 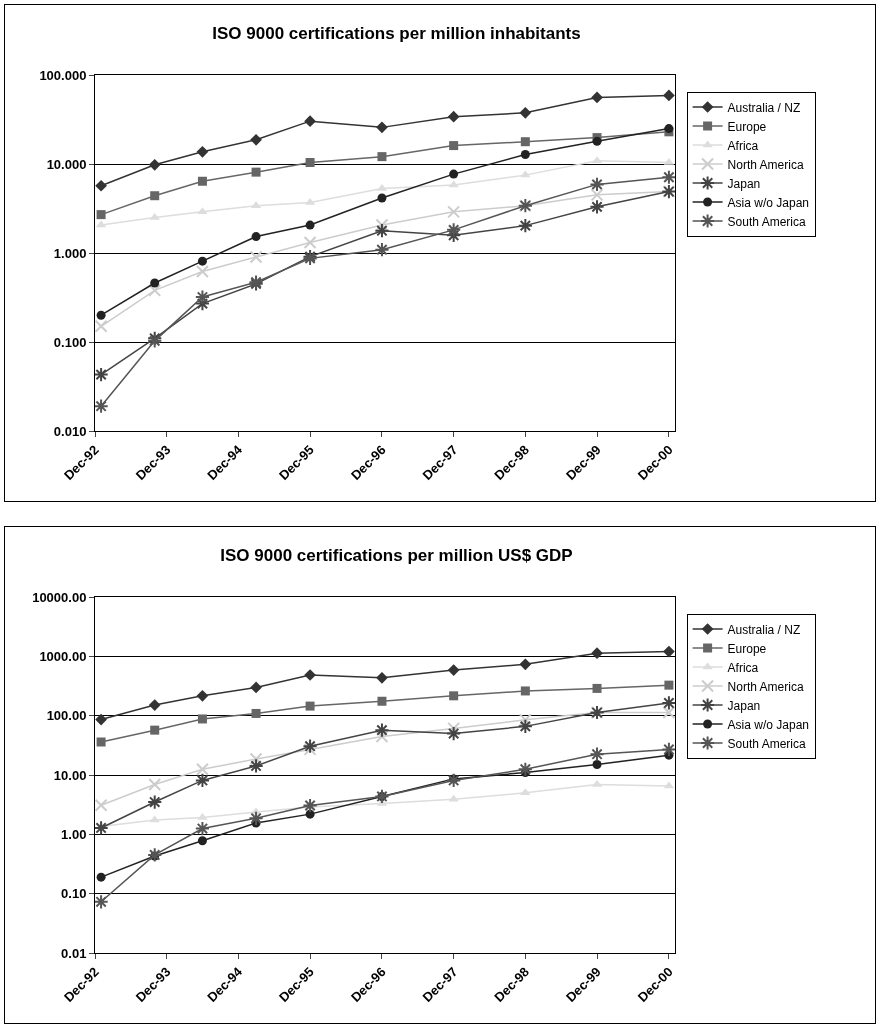 What do you see at coordinates (70, 775) in the screenshot?
I see `y-tick-label: 10.00` at bounding box center [70, 775].